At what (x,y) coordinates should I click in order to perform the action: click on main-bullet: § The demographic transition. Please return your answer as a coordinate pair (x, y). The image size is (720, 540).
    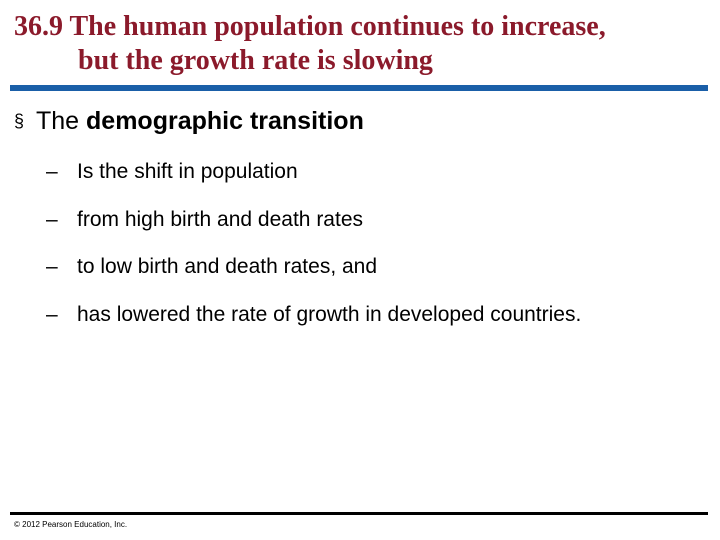
    Looking at the image, I should click on (189, 121).